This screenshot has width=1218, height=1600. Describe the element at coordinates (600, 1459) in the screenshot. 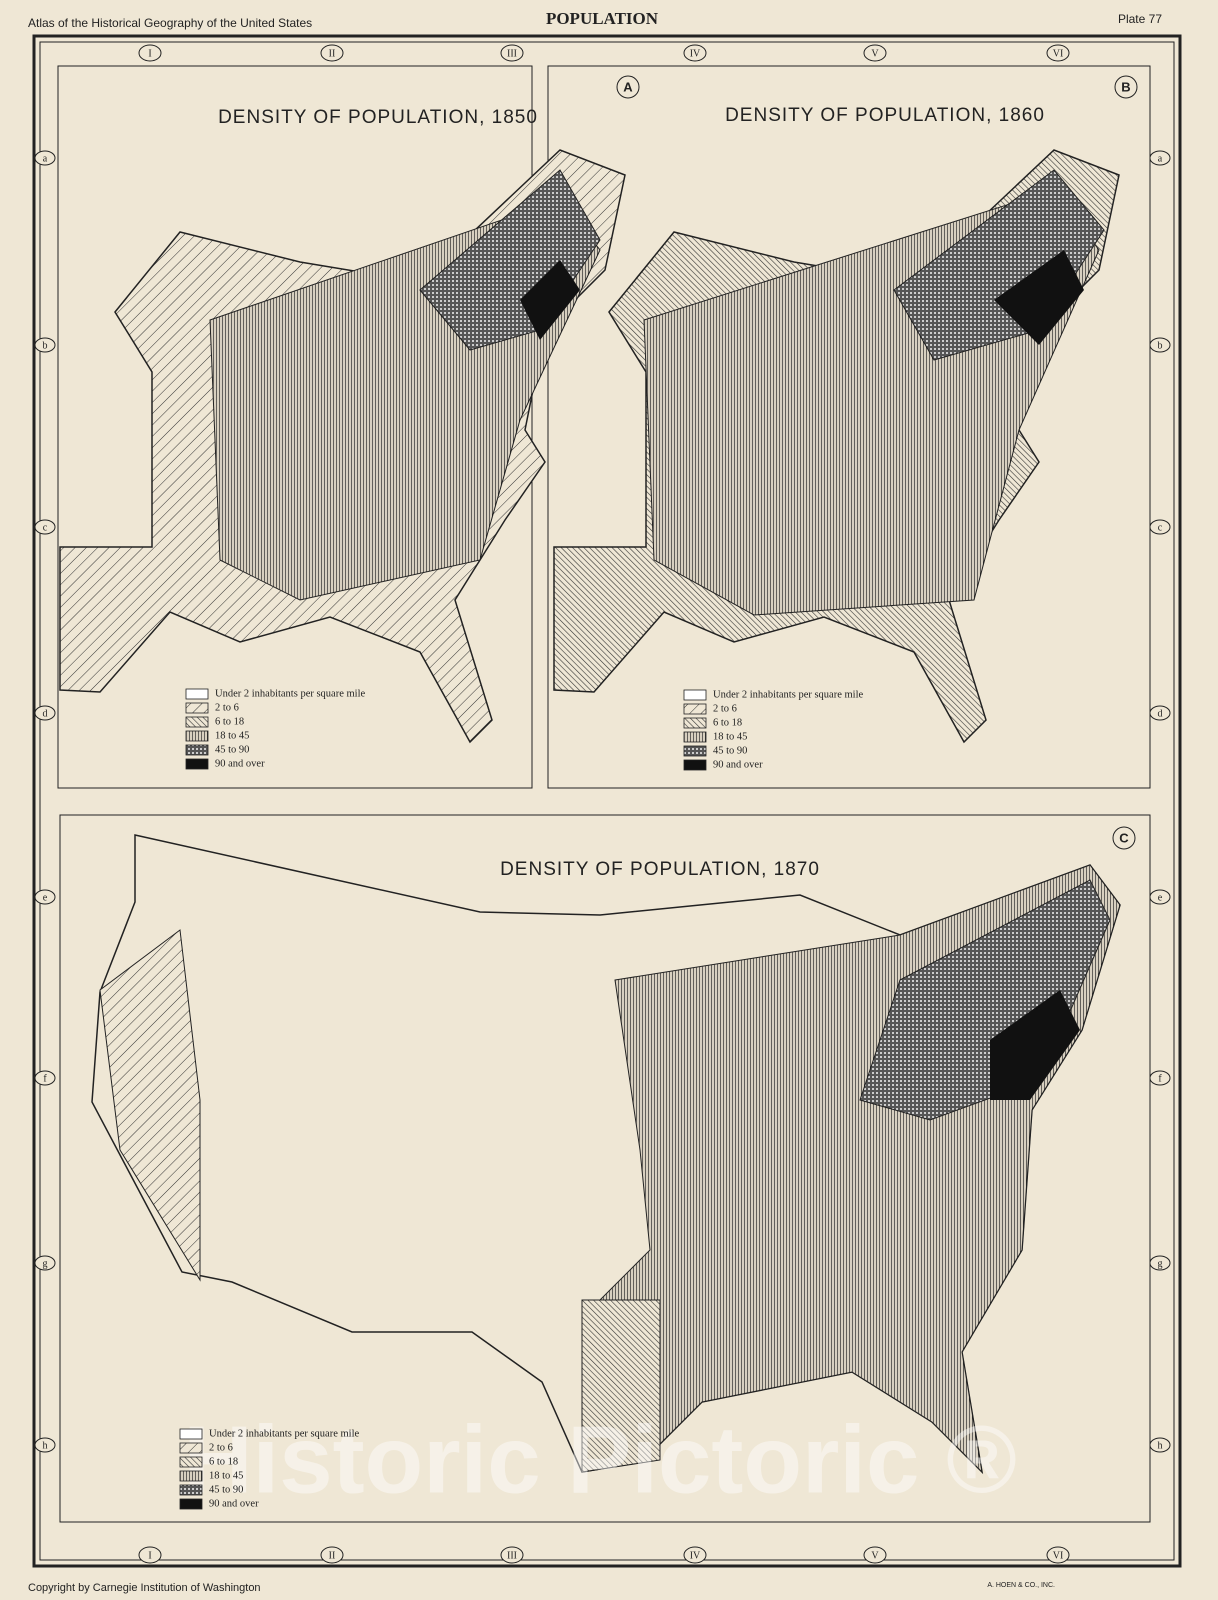

I see `watermark: Historic Pictoric ®` at that location.